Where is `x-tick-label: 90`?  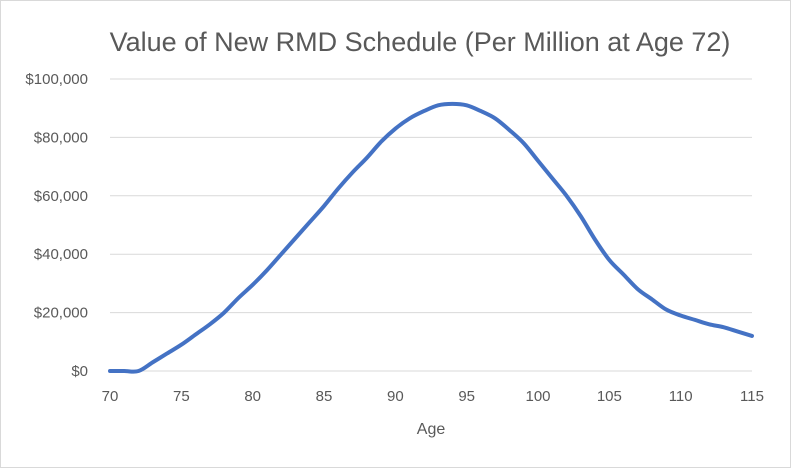
x-tick-label: 90 is located at coordinates (395, 396).